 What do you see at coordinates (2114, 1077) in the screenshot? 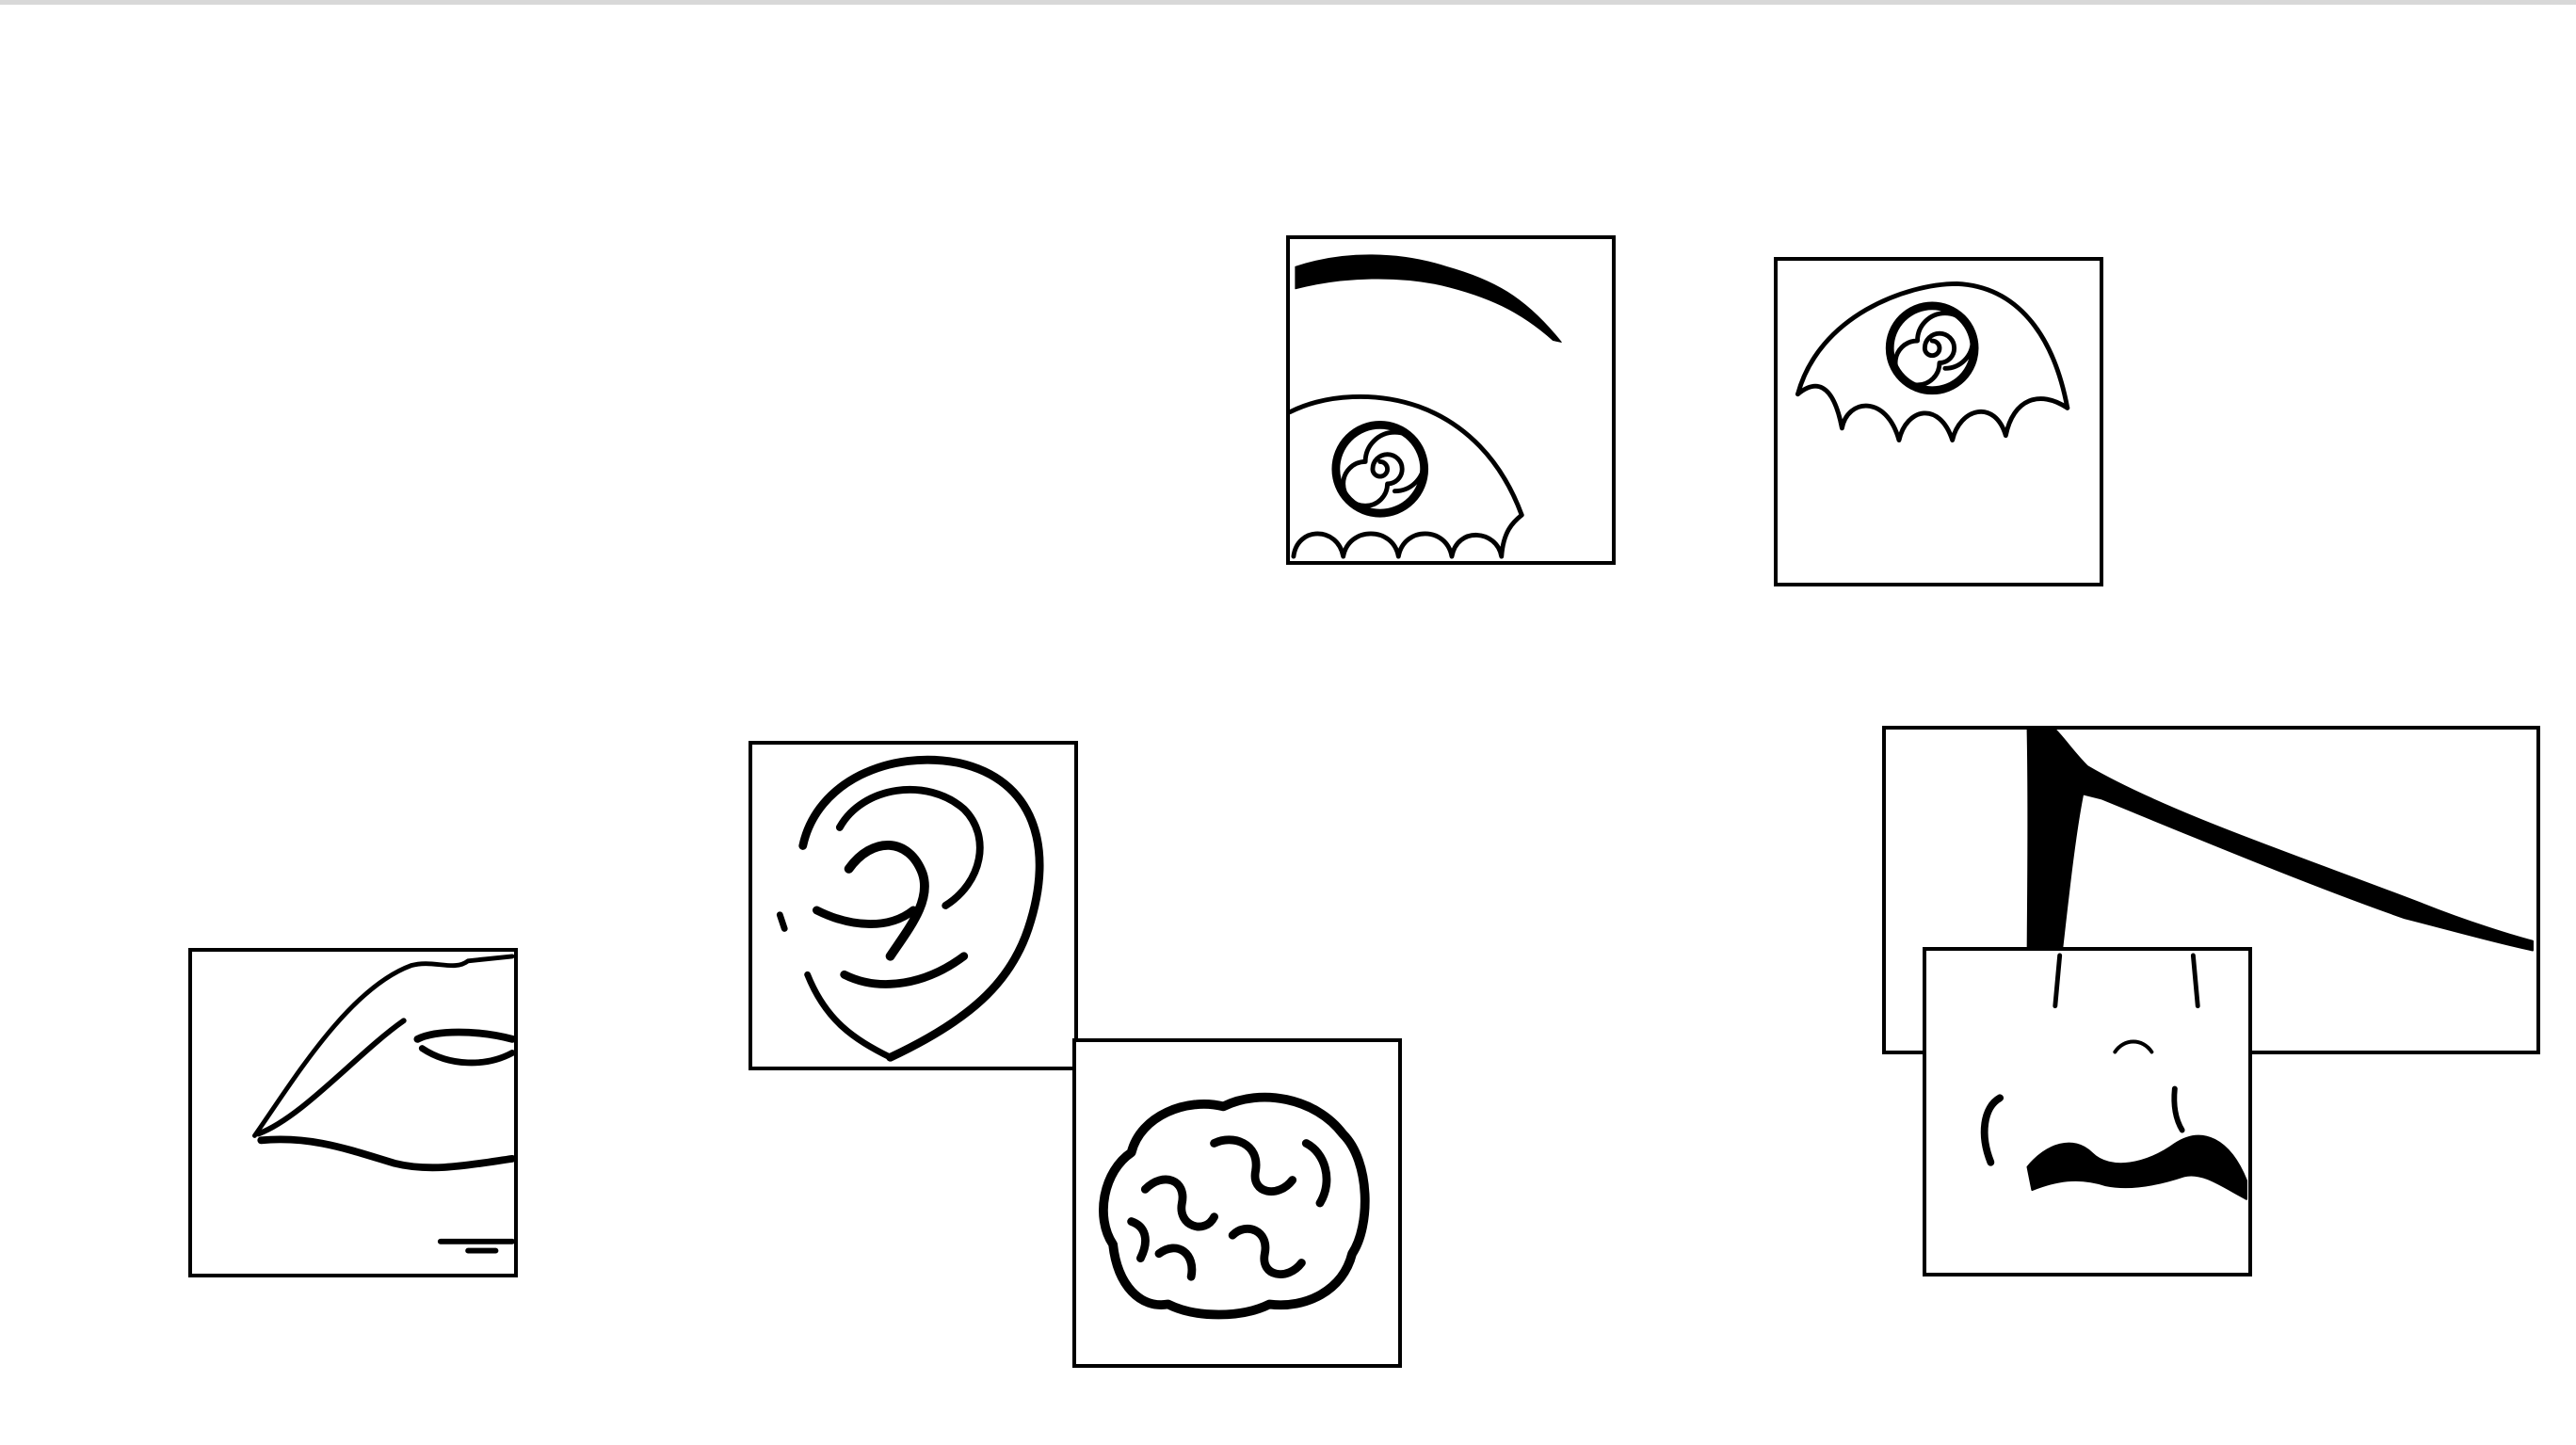
I see `nose-icon` at bounding box center [2114, 1077].